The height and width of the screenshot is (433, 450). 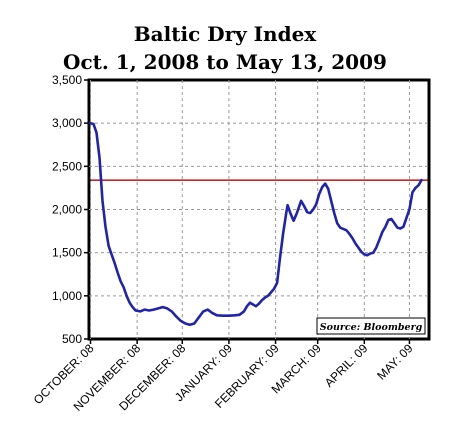 What do you see at coordinates (225, 62) in the screenshot?
I see `chart-subtitle: Oct. 1, 2008 to May 13, 2009` at bounding box center [225, 62].